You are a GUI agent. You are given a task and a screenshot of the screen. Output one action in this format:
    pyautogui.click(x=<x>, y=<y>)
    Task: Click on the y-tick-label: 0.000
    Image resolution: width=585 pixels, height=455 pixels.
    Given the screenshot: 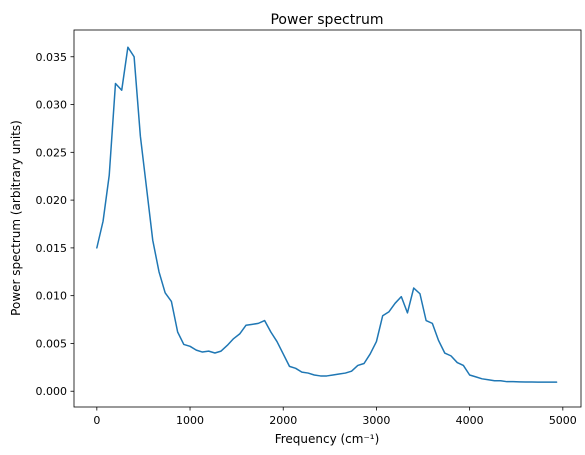 What is the action you would take?
    pyautogui.click(x=52, y=391)
    